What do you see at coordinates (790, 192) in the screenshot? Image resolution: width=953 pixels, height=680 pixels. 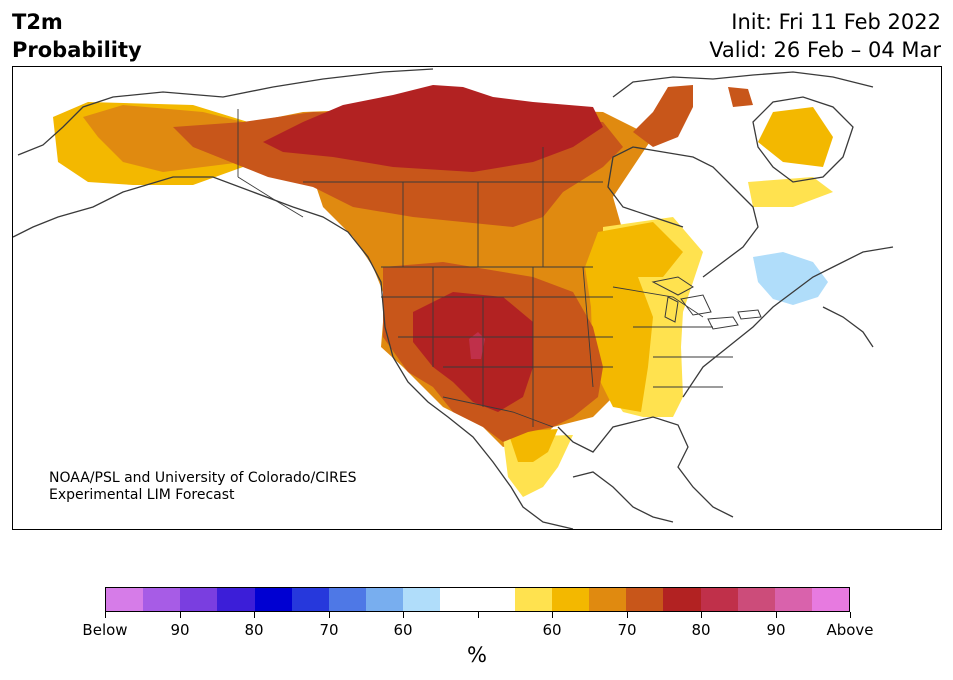 I see `region-above-60-labrador` at bounding box center [790, 192].